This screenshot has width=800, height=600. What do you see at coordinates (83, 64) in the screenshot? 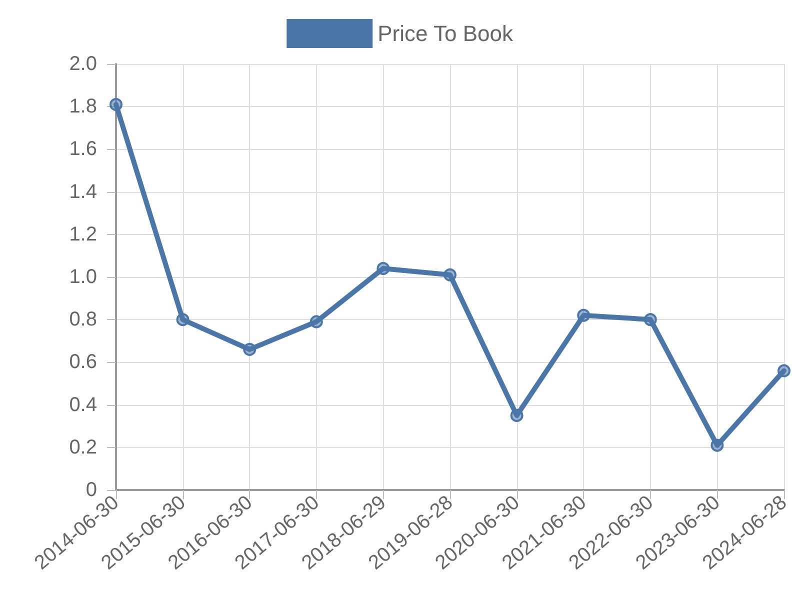
I see `y-tick-label: 2.0` at bounding box center [83, 64].